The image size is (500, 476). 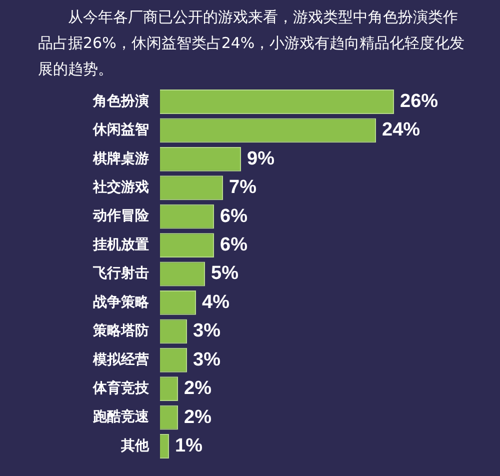 What do you see at coordinates (251, 42) in the screenshot?
I see `chart-title: 从今年各厂商已公开的游戏来看，游戏类型中角色扮演类作品占据26%，休闲益智类占24%，小游戏有趋向精品化轻度化发展的趋势。` at bounding box center [251, 42].